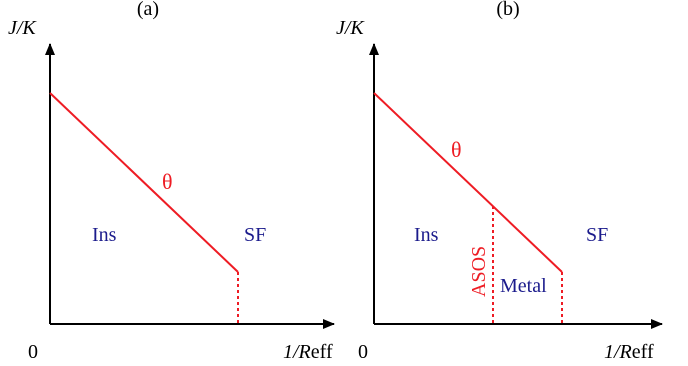 This screenshot has width=688, height=366. What do you see at coordinates (350, 28) in the screenshot?
I see `panel-b-y-axis-label: J/K` at bounding box center [350, 28].